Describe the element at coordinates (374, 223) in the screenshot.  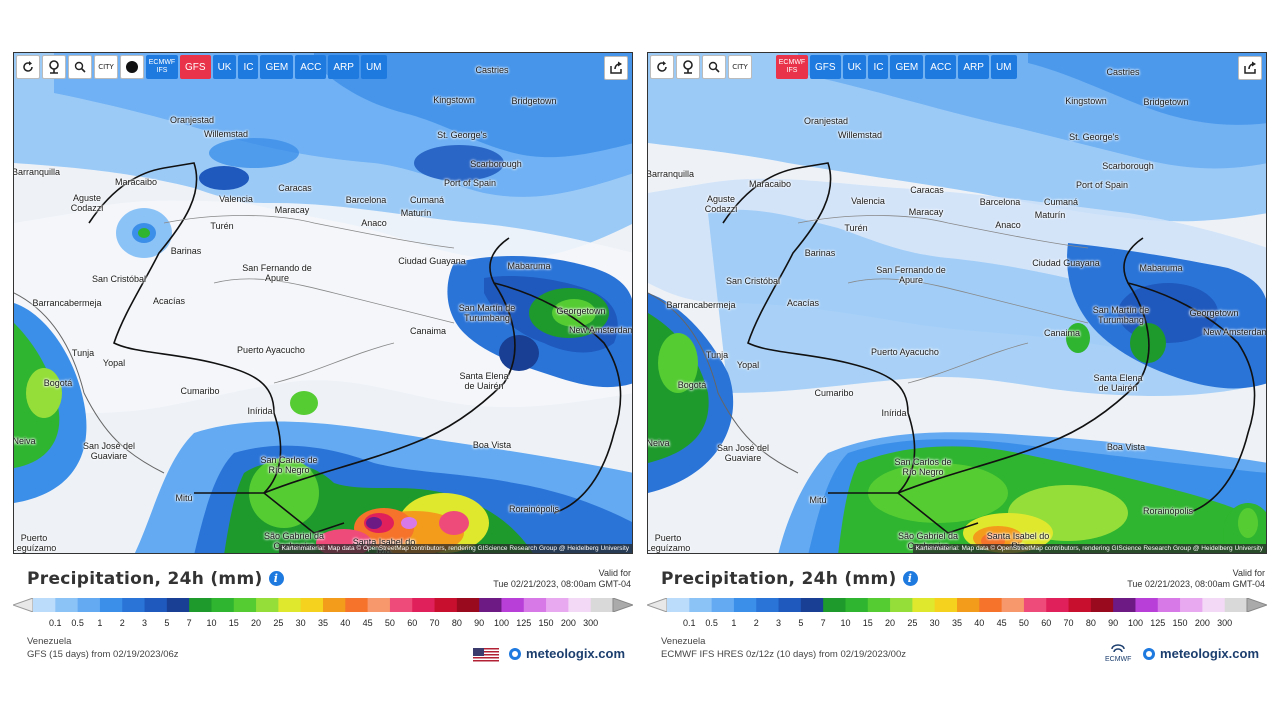
I see `place-label: Anaco` at that location.